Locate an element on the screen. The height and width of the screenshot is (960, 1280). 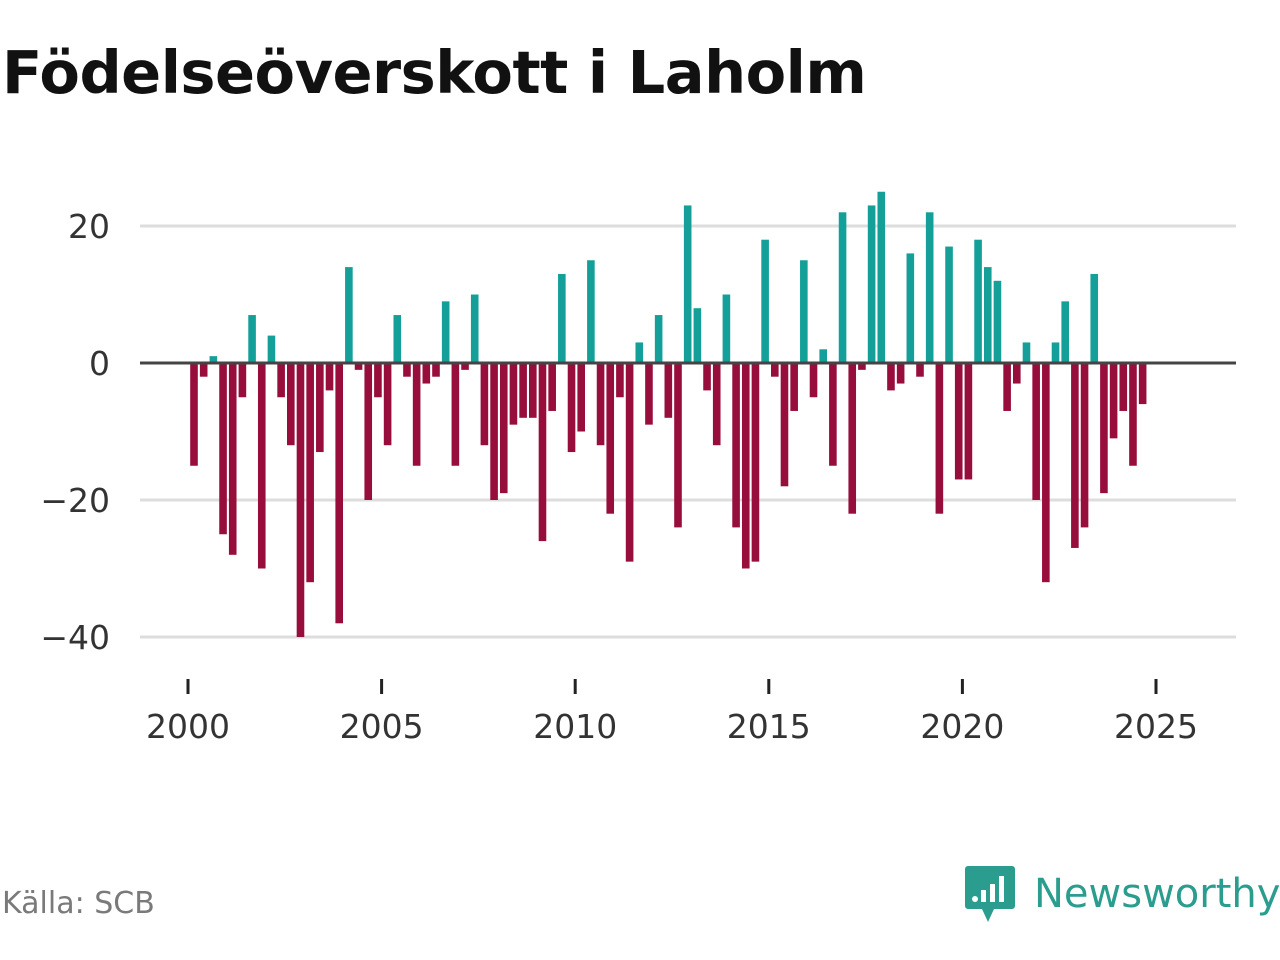
y-tick-label: 20 is located at coordinates (89, 226).